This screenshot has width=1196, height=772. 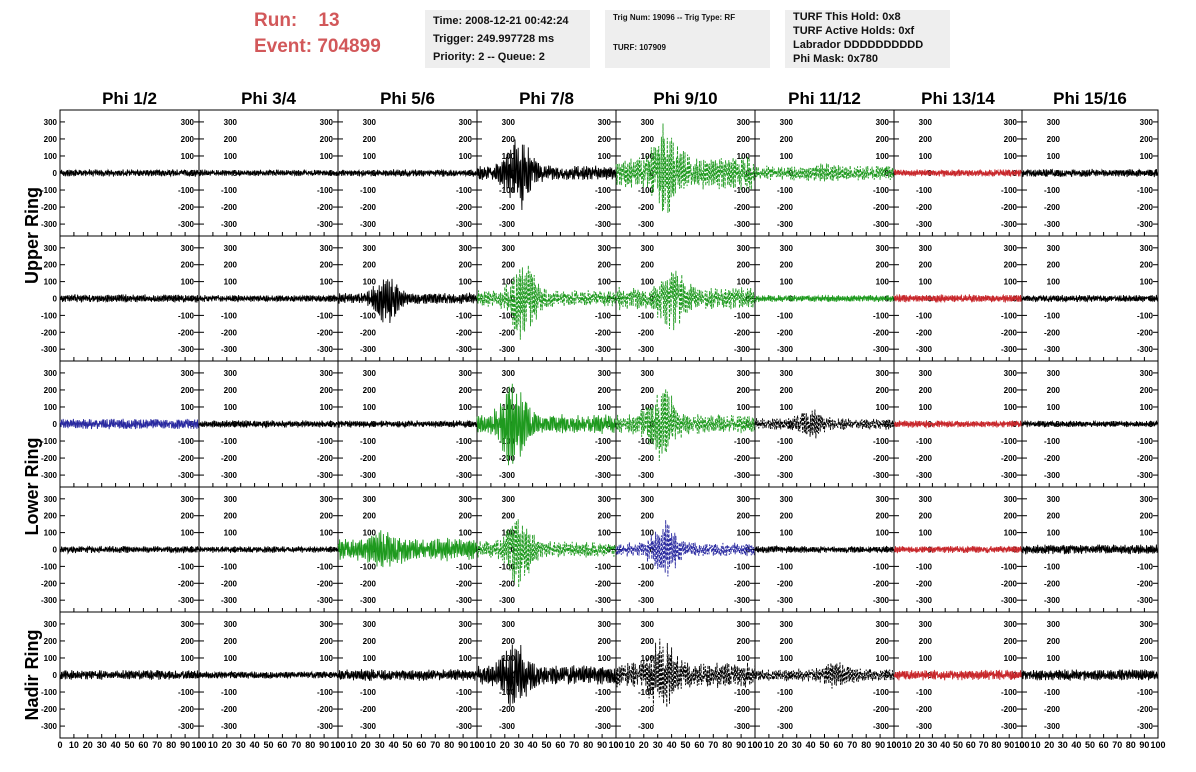 What do you see at coordinates (198, 745) in the screenshot?
I see `x-tick-label: 100` at bounding box center [198, 745].